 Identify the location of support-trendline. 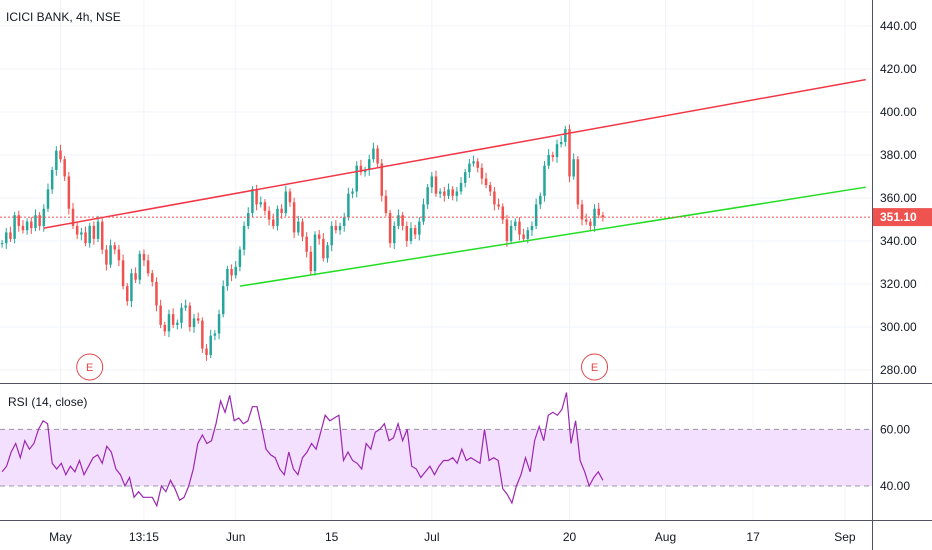
(552, 236).